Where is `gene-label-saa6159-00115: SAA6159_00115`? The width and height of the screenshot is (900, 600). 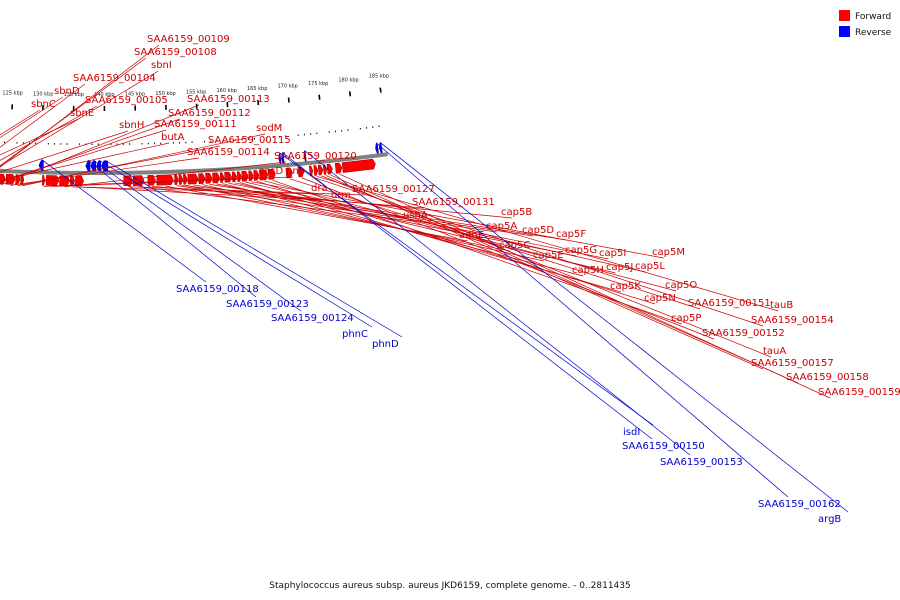 gene-label-saa6159-00115: SAA6159_00115 is located at coordinates (249, 140).